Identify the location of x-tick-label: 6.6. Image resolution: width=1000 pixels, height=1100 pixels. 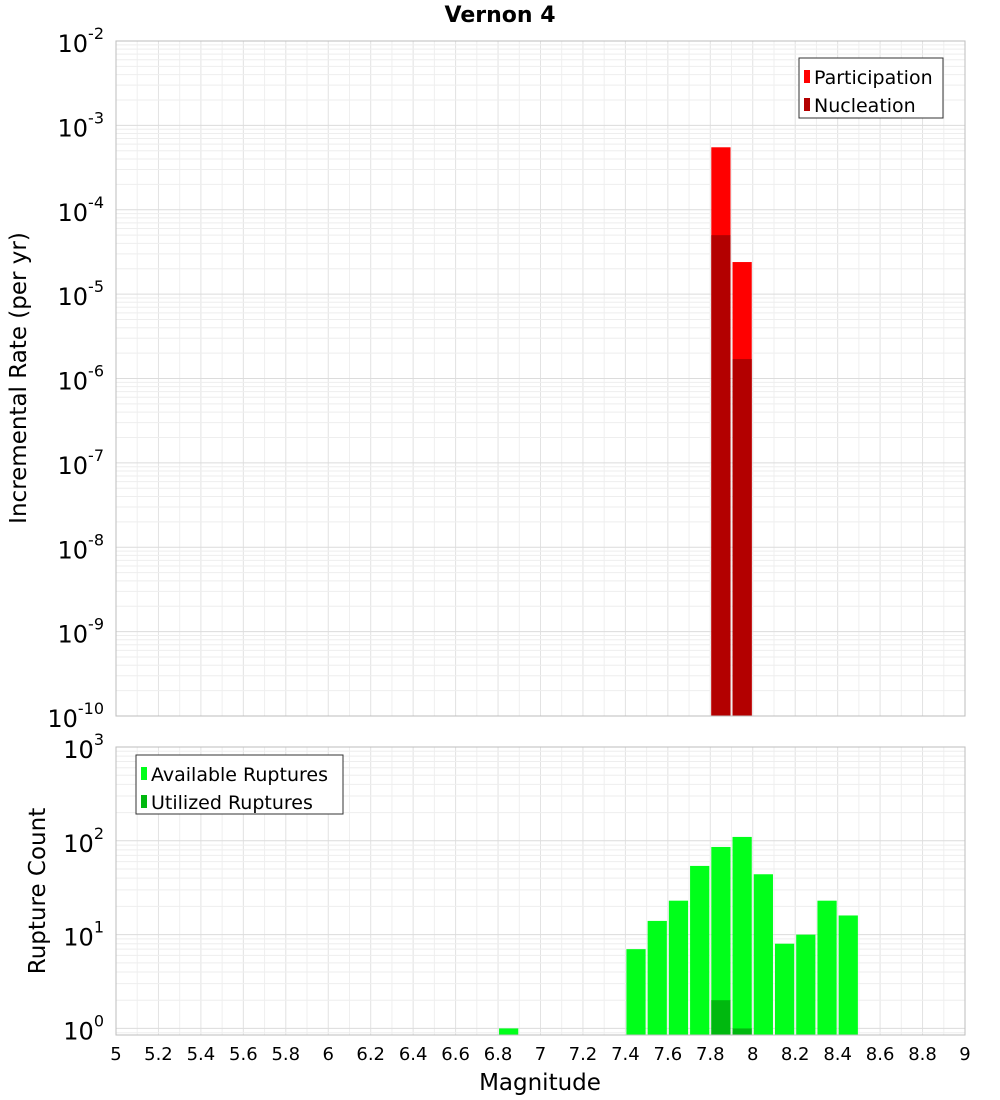
(455, 1054).